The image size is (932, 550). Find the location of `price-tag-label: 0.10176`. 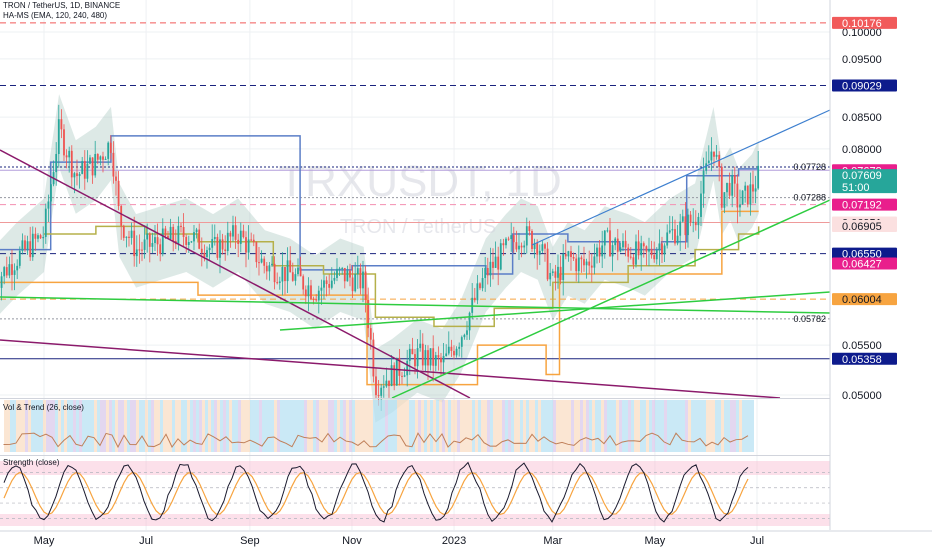

price-tag-label: 0.10176 is located at coordinates (862, 24).